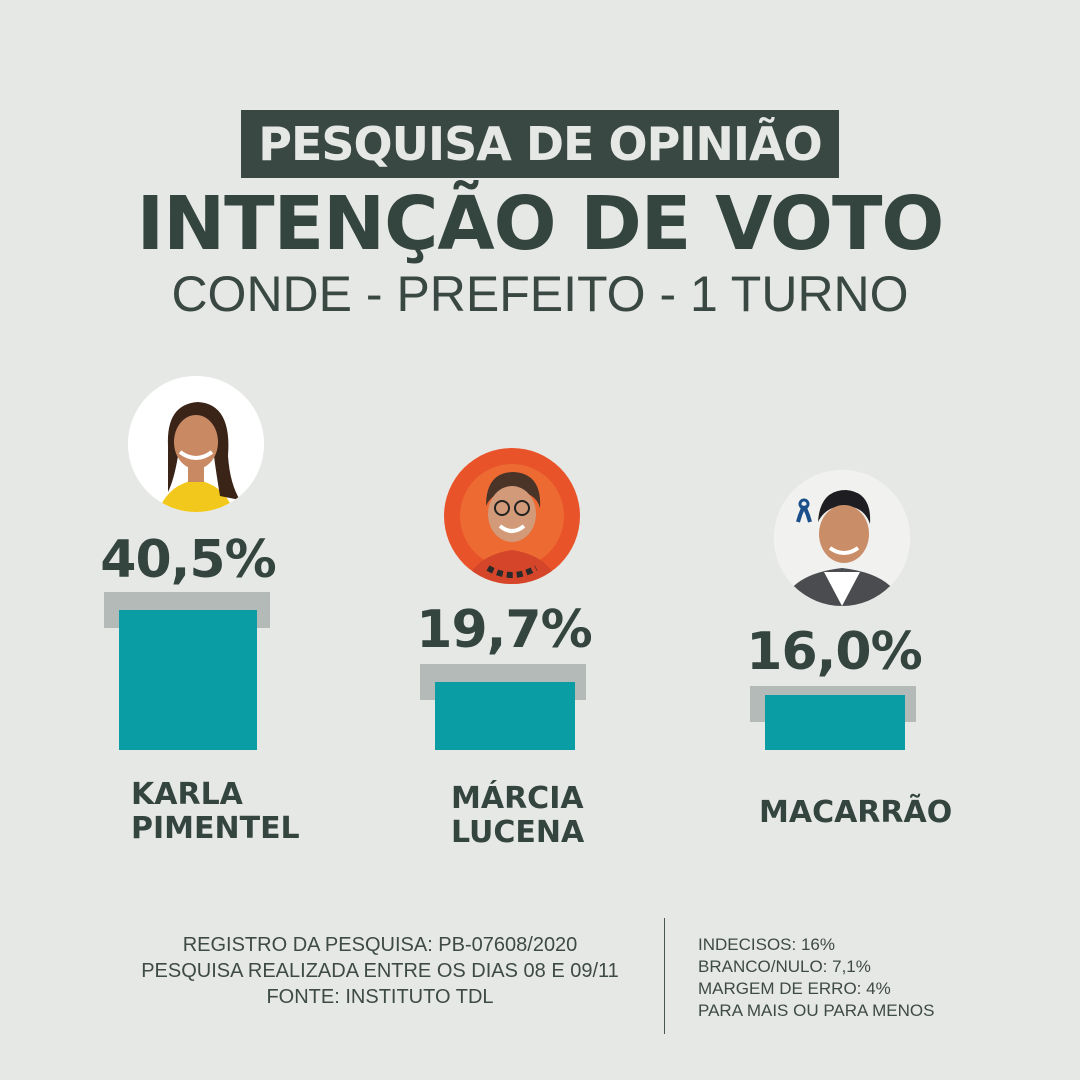 The width and height of the screenshot is (1080, 1080). Describe the element at coordinates (540, 294) in the screenshot. I see `page-subtitle: CONDE - PREFEITO - 1 TURNO` at that location.